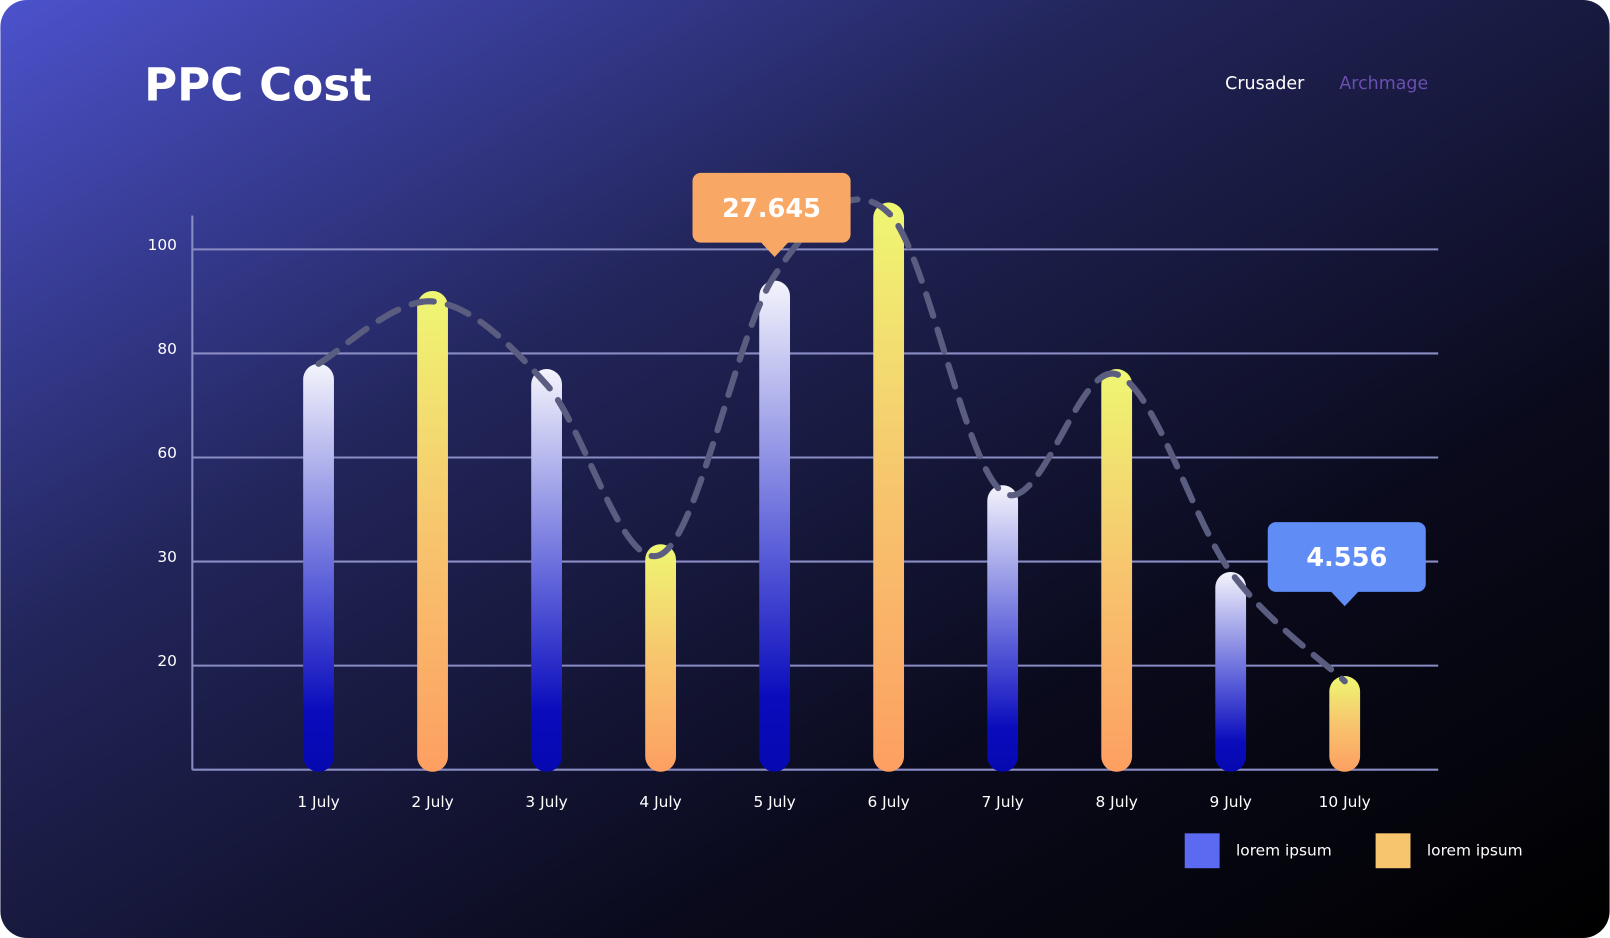 The width and height of the screenshot is (1610, 938). Describe the element at coordinates (162, 245) in the screenshot. I see `y-tick-label: 100` at that location.